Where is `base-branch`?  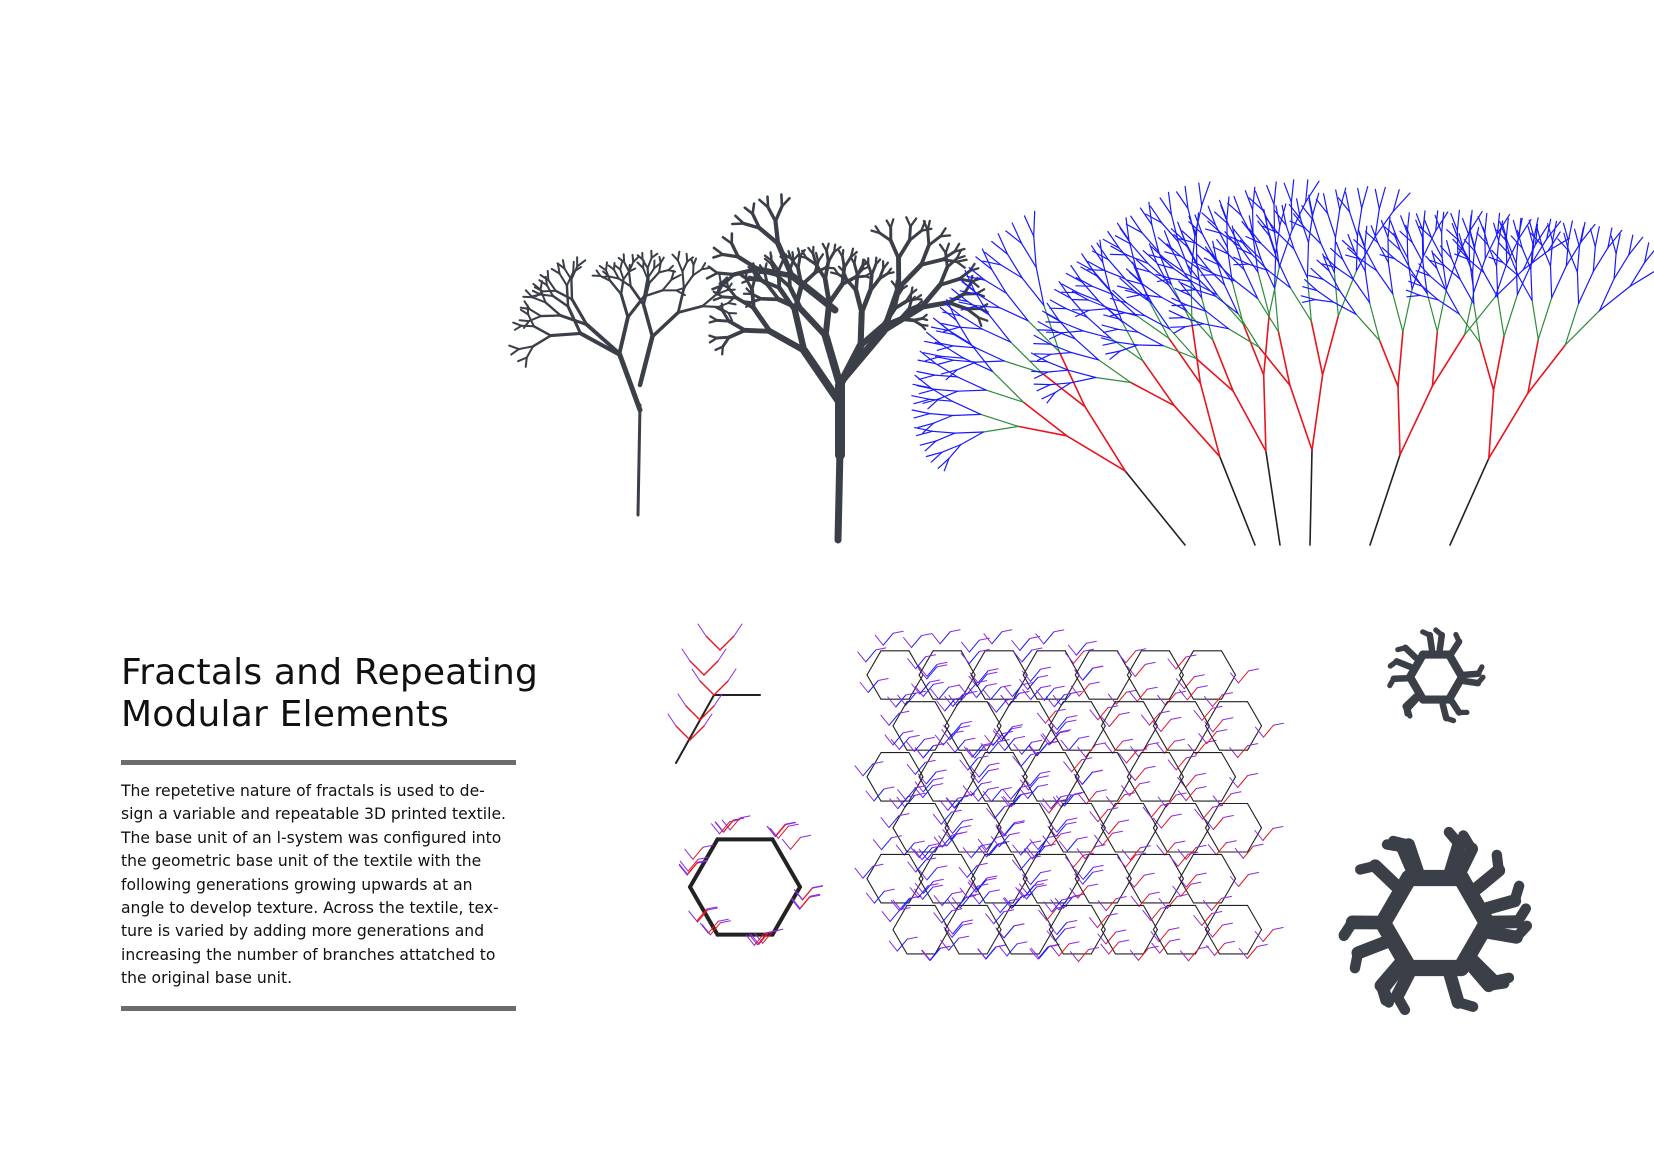 base-branch is located at coordinates (732, 675).